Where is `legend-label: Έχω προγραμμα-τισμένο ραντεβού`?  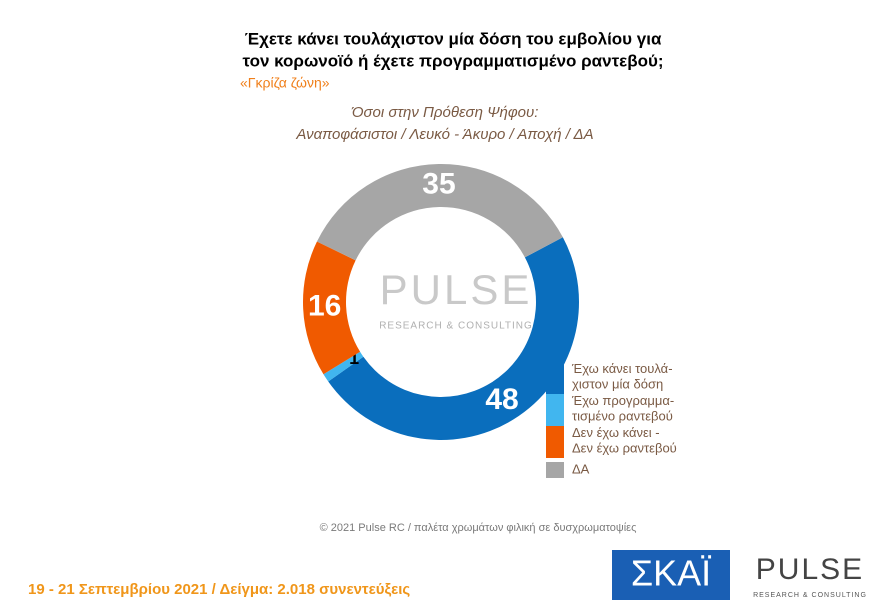
legend-label: Έχω προγραμμα-τισμένο ραντεβού is located at coordinates (622, 408).